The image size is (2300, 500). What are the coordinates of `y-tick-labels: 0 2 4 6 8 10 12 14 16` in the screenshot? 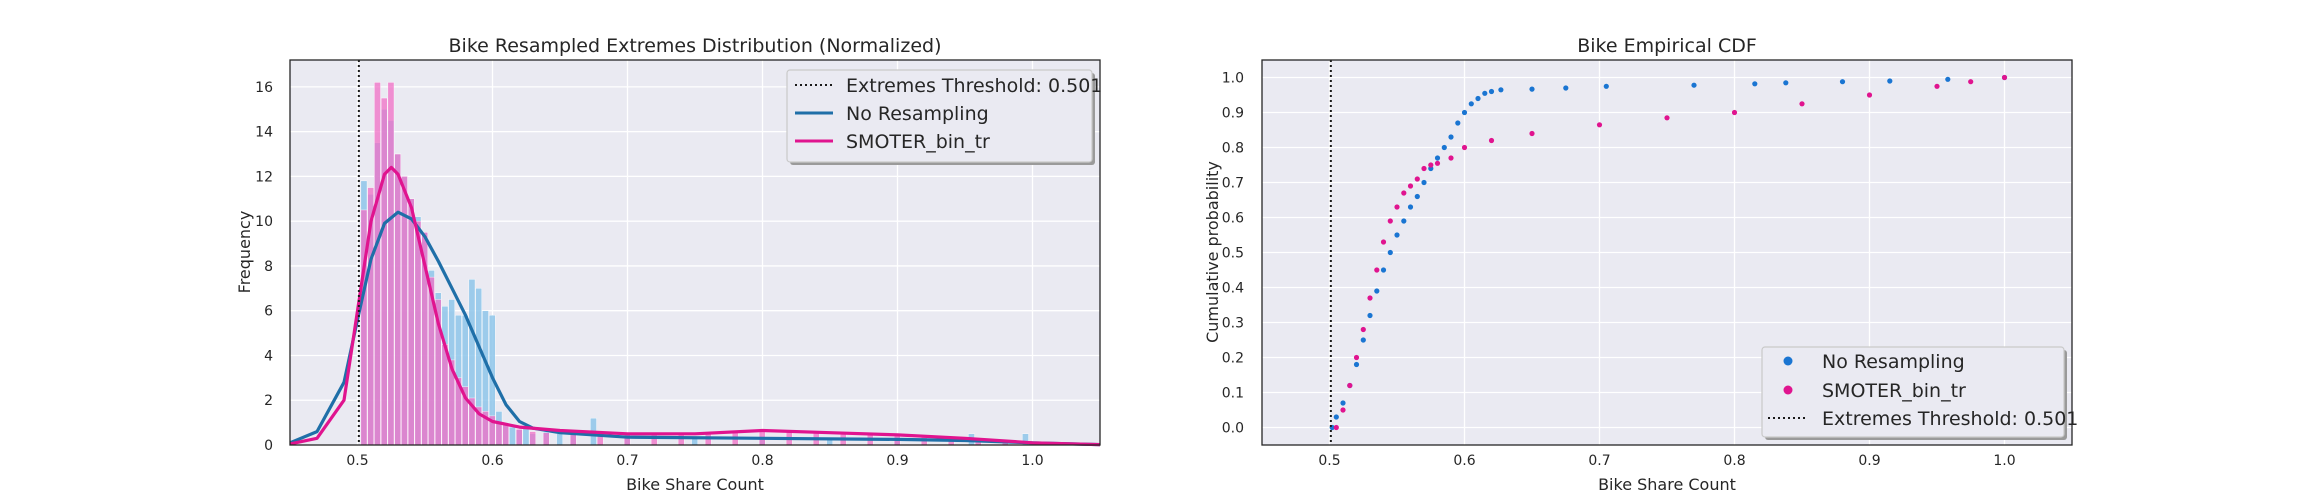 It's located at (264, 267).